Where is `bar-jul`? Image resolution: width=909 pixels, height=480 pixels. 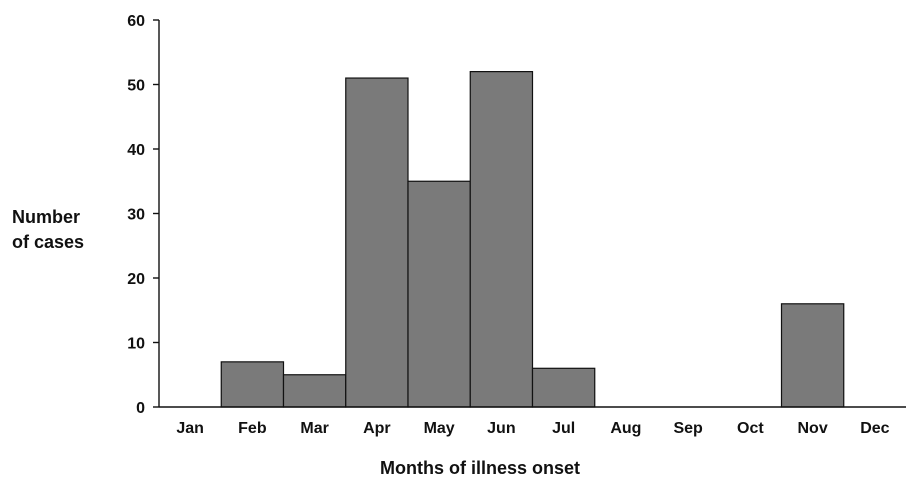
bar-jul is located at coordinates (563, 387).